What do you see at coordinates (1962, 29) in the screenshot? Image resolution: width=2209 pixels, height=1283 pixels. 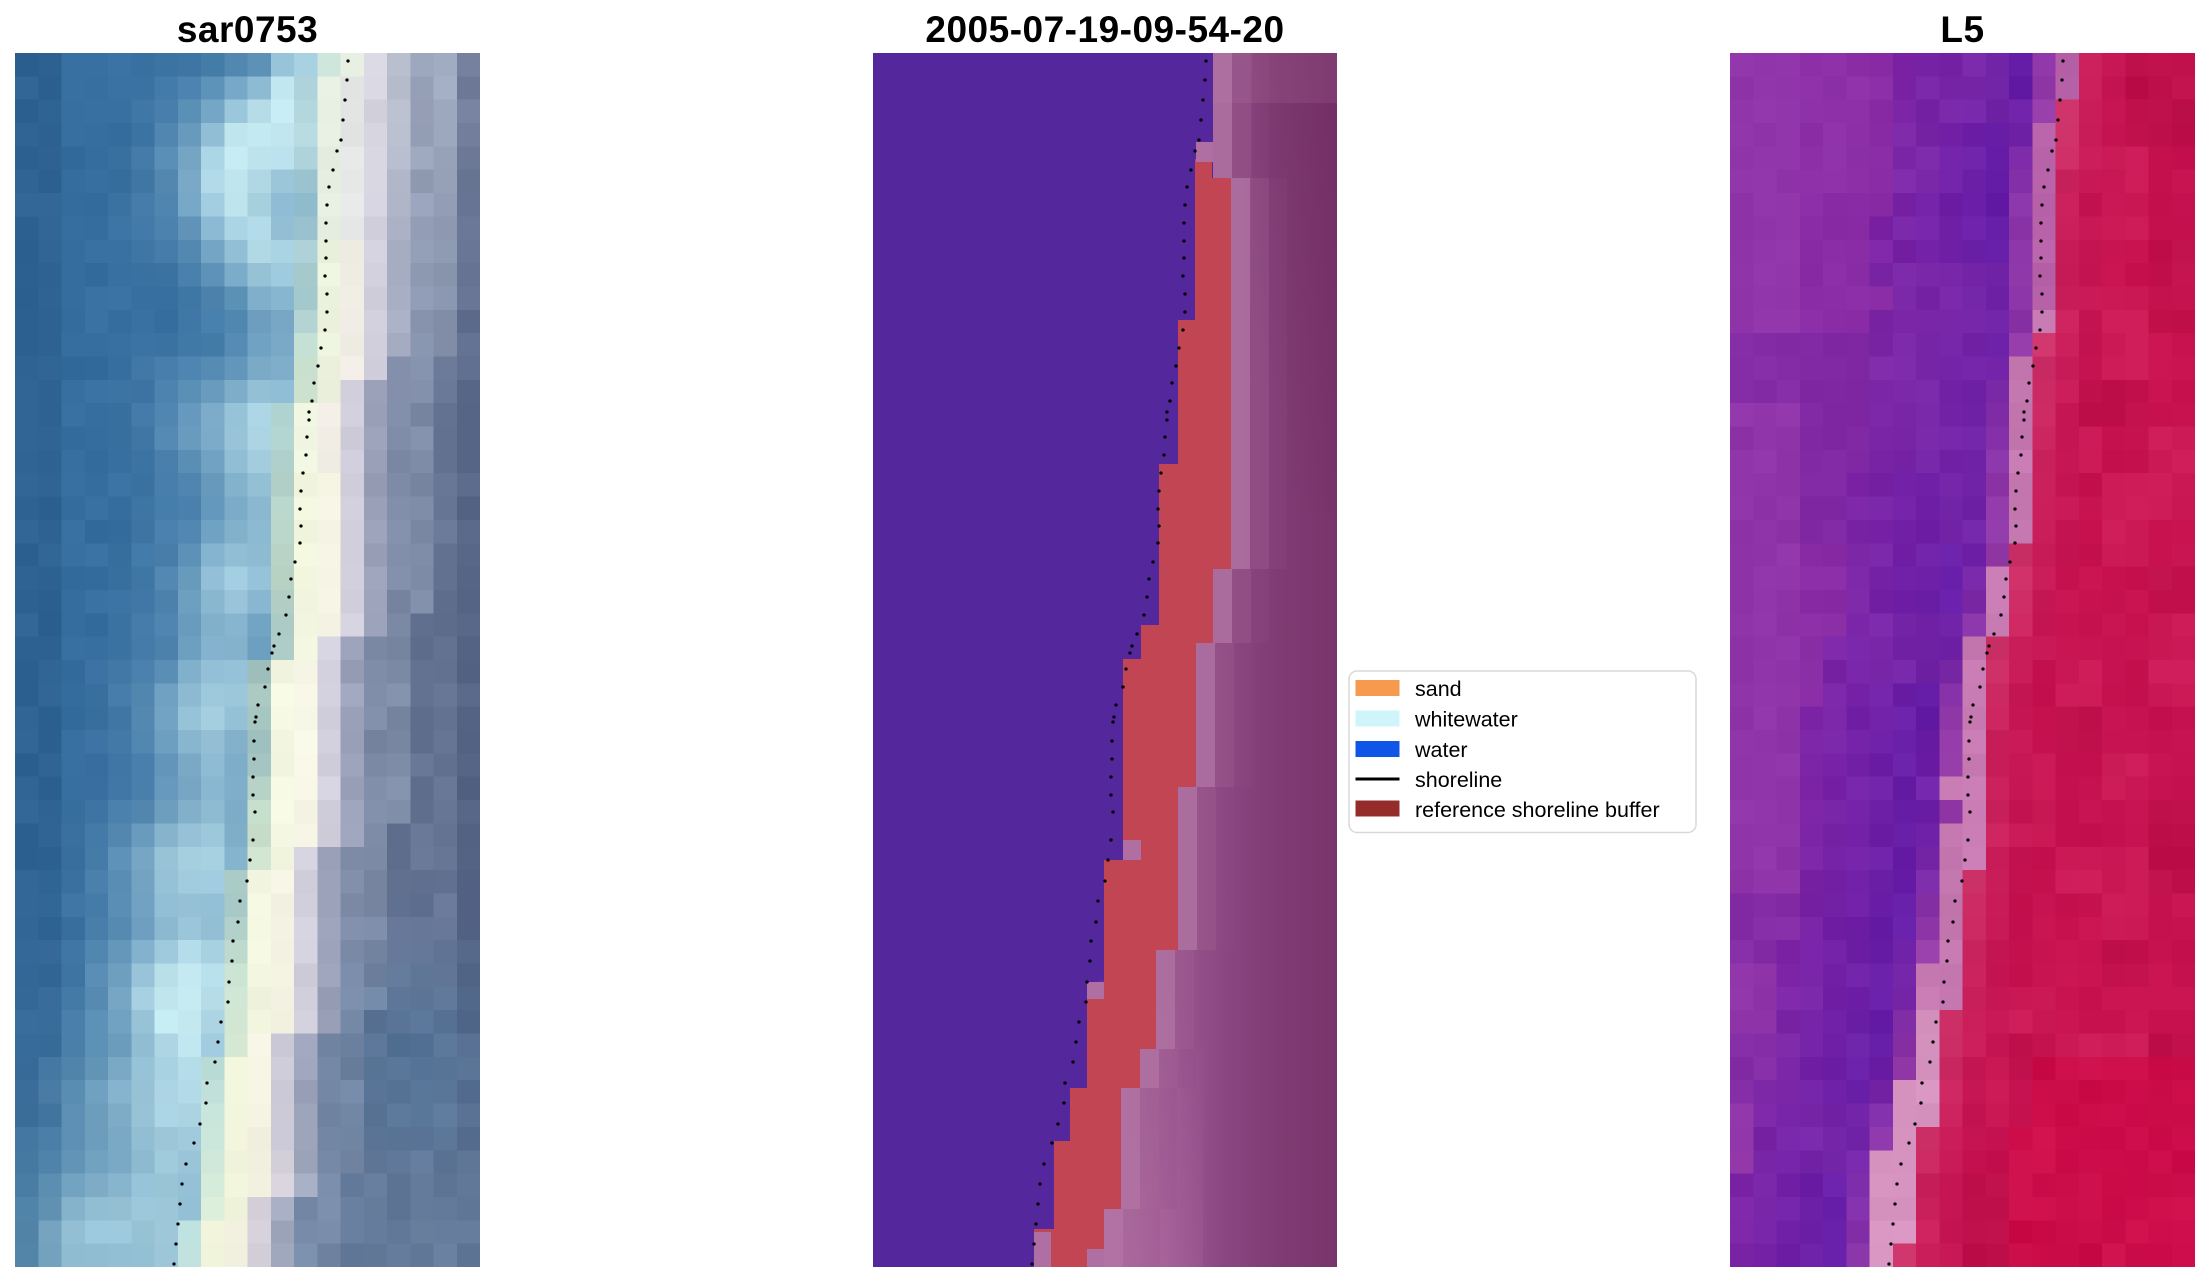 I see `svg-text: L5` at bounding box center [1962, 29].